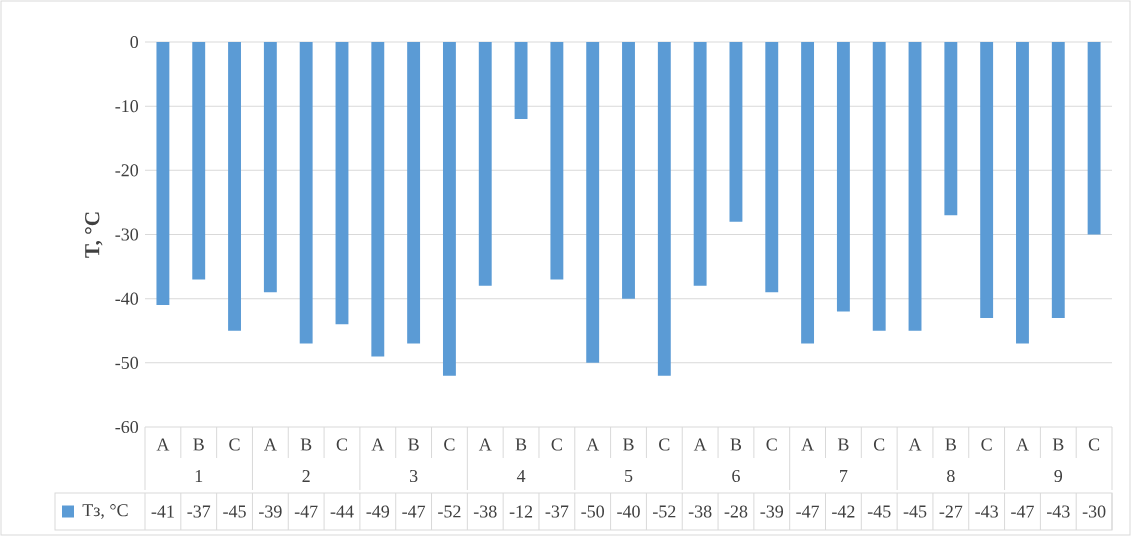  Describe the element at coordinates (127, 170) in the screenshot. I see `y-tick-label: -20` at that location.